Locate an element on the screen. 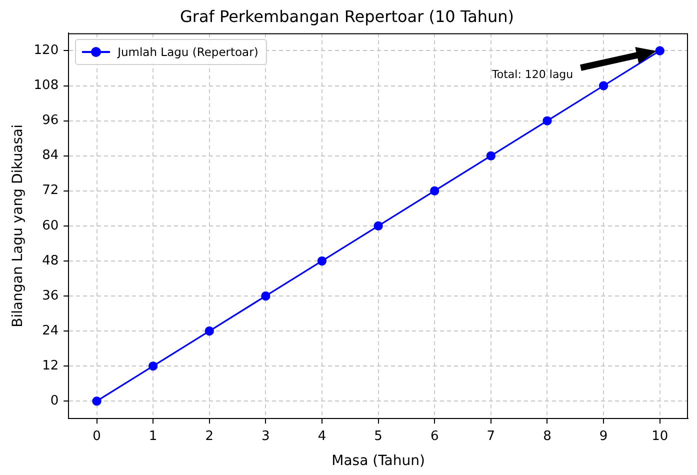 The height and width of the screenshot is (475, 697). x-tick-label: 5 is located at coordinates (378, 436).